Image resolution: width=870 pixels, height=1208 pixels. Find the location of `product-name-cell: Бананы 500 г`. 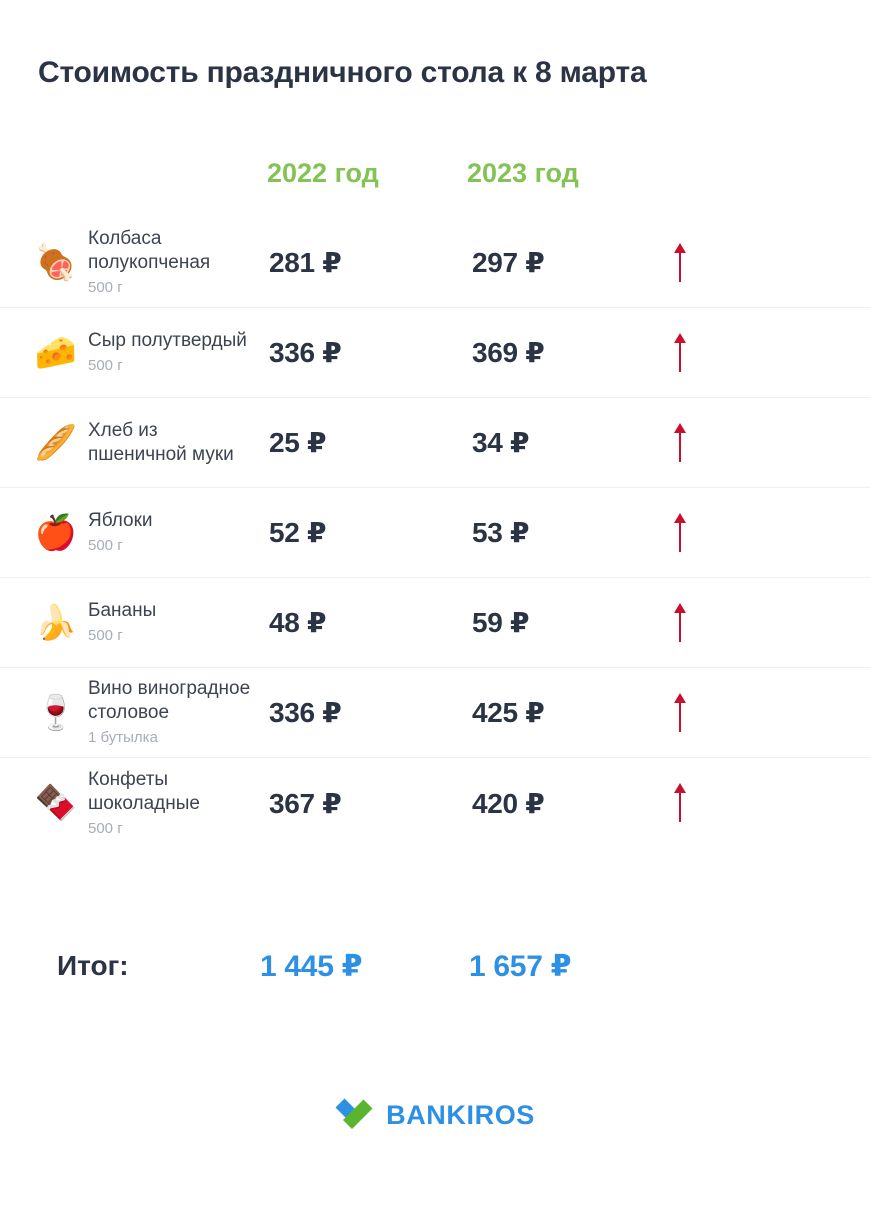

product-name-cell: Бананы 500 г is located at coordinates (174, 622).